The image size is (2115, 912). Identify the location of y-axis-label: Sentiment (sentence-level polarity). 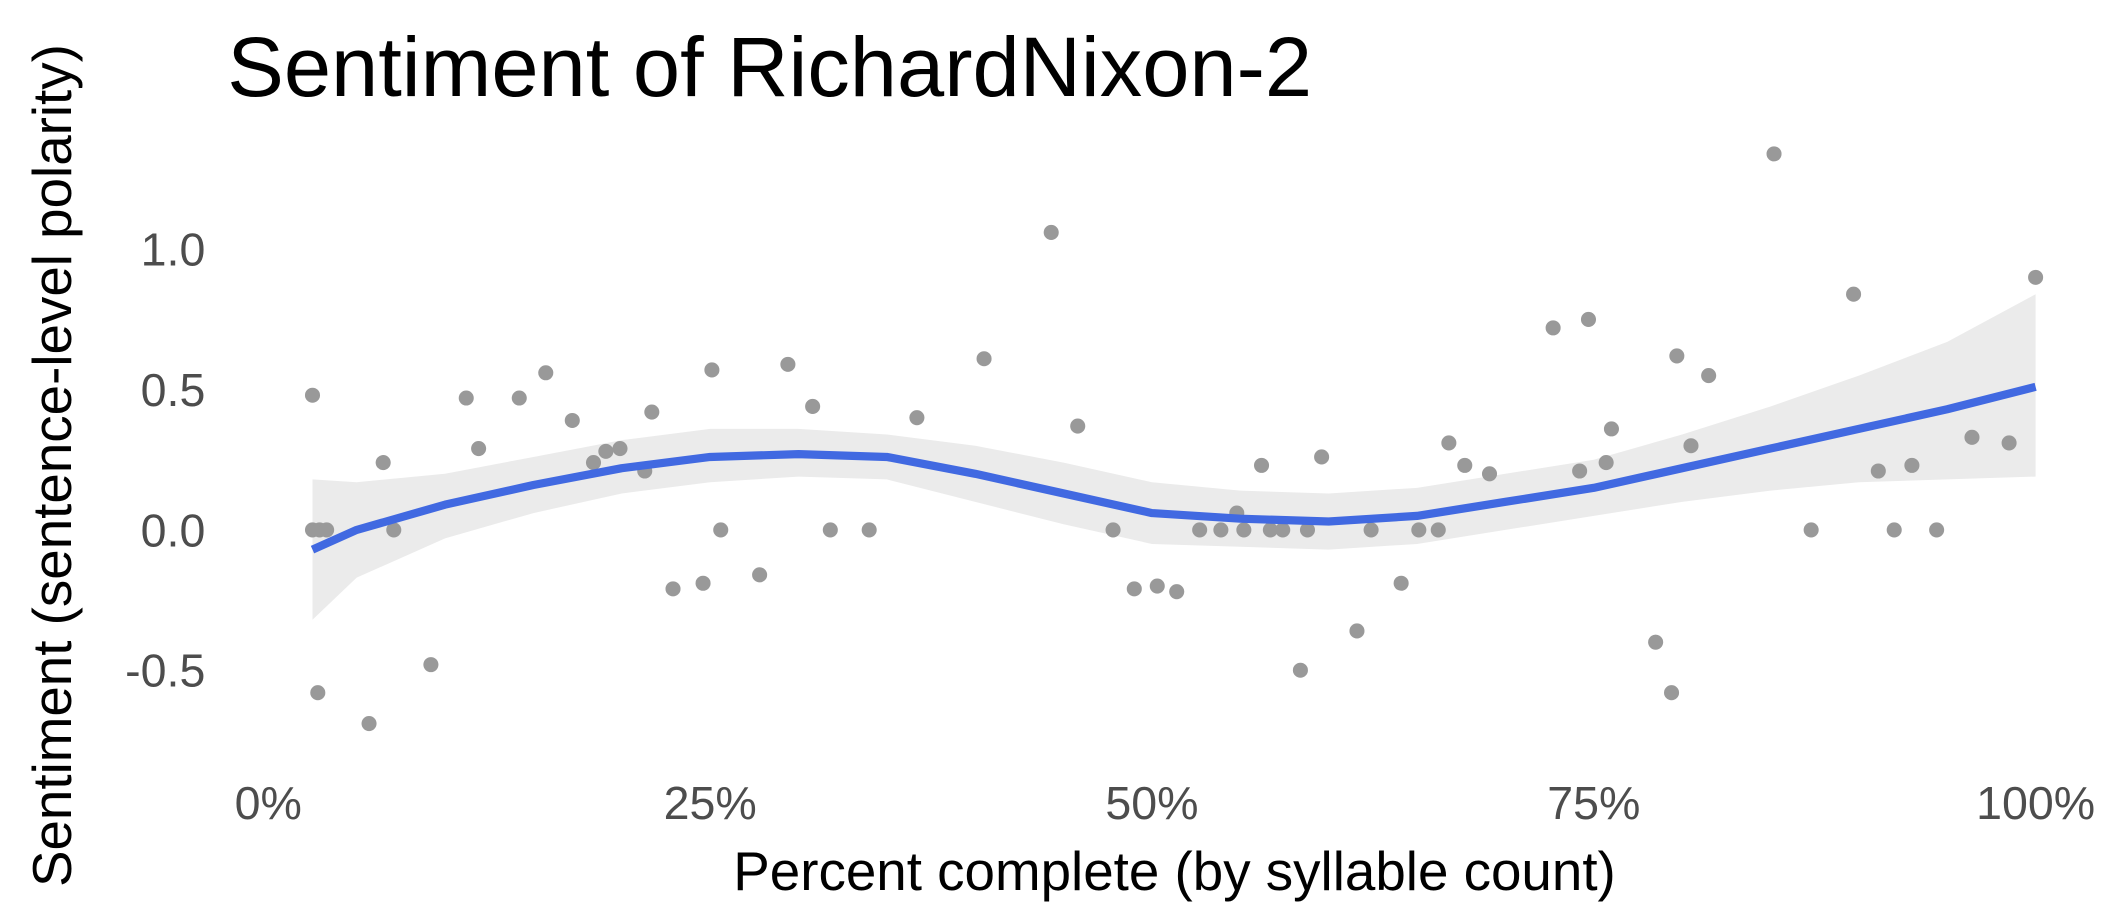
(52, 465).